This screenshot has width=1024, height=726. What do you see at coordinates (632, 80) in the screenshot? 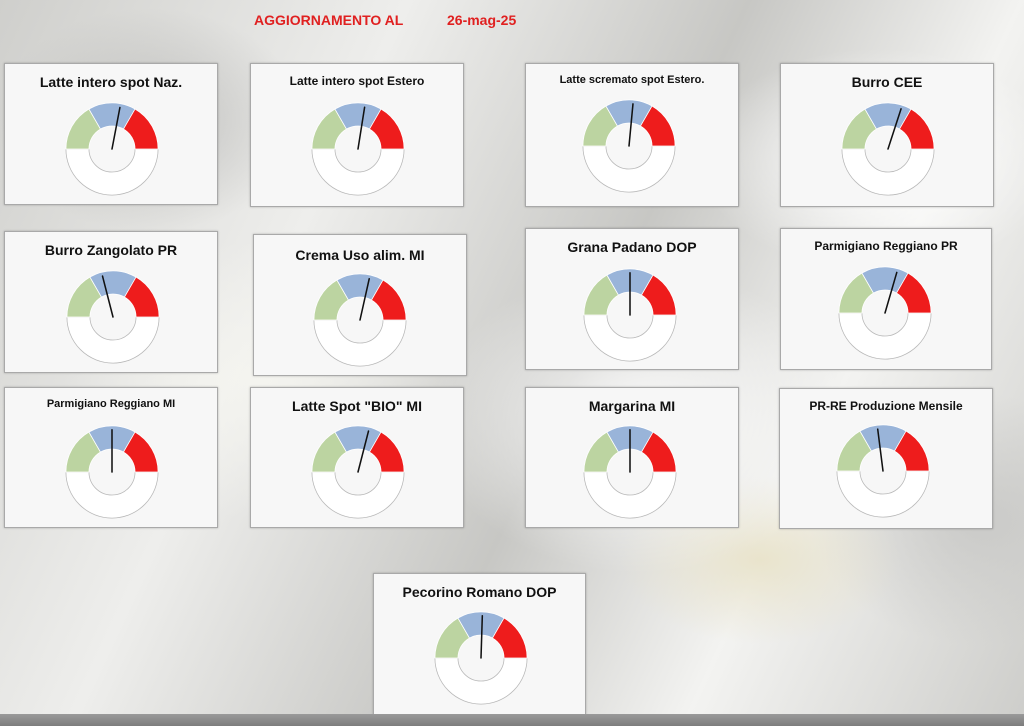
I see `gauge-title: Latte scremato spot Estero.` at bounding box center [632, 80].